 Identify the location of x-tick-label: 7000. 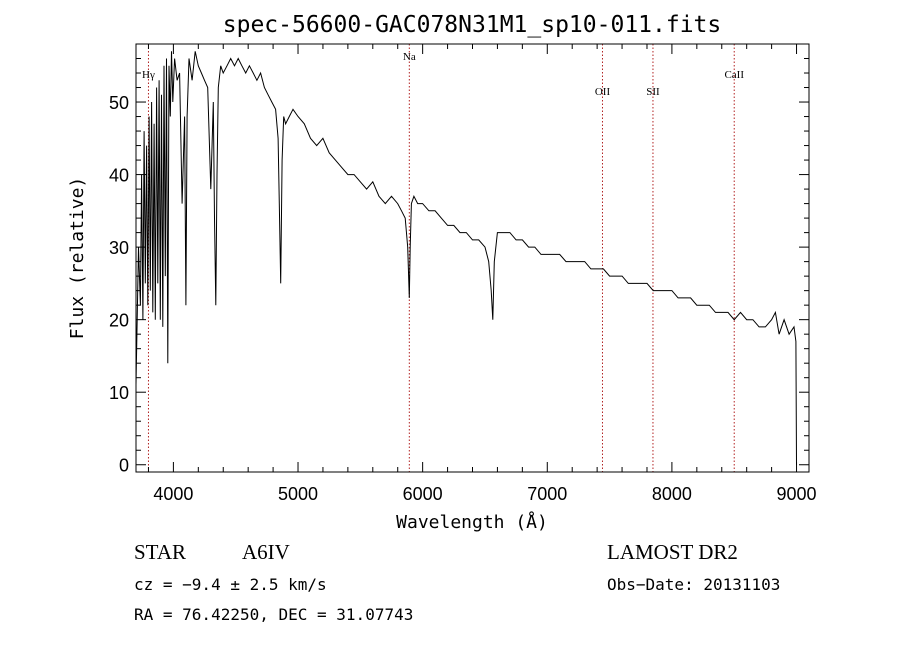
(547, 494).